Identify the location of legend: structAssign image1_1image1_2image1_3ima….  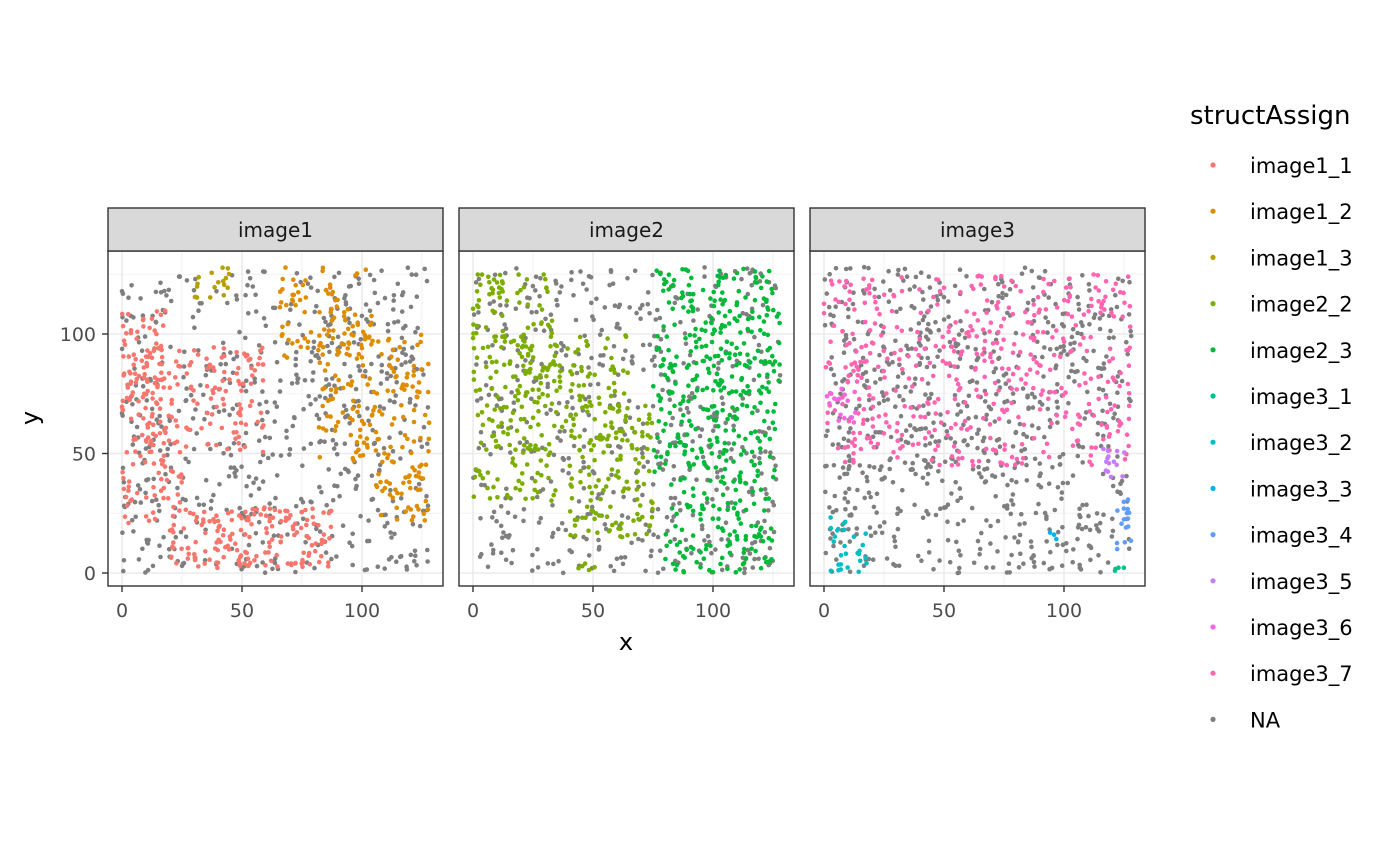
(1271, 416).